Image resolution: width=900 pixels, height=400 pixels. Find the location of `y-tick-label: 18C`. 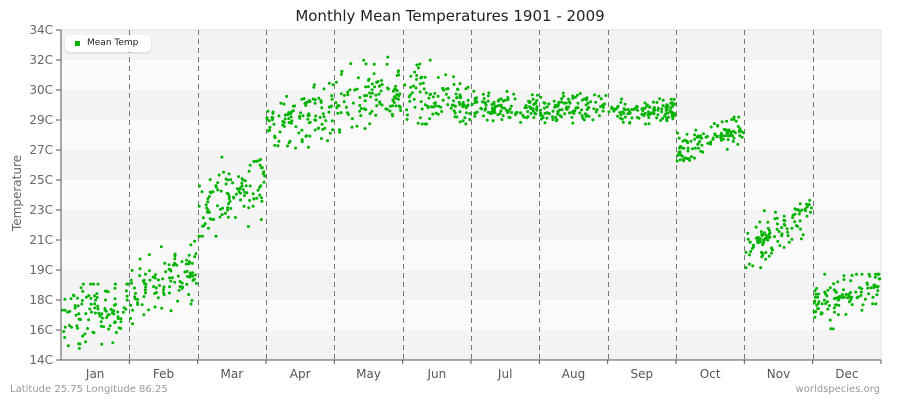

y-tick-label: 18C is located at coordinates (41, 300).